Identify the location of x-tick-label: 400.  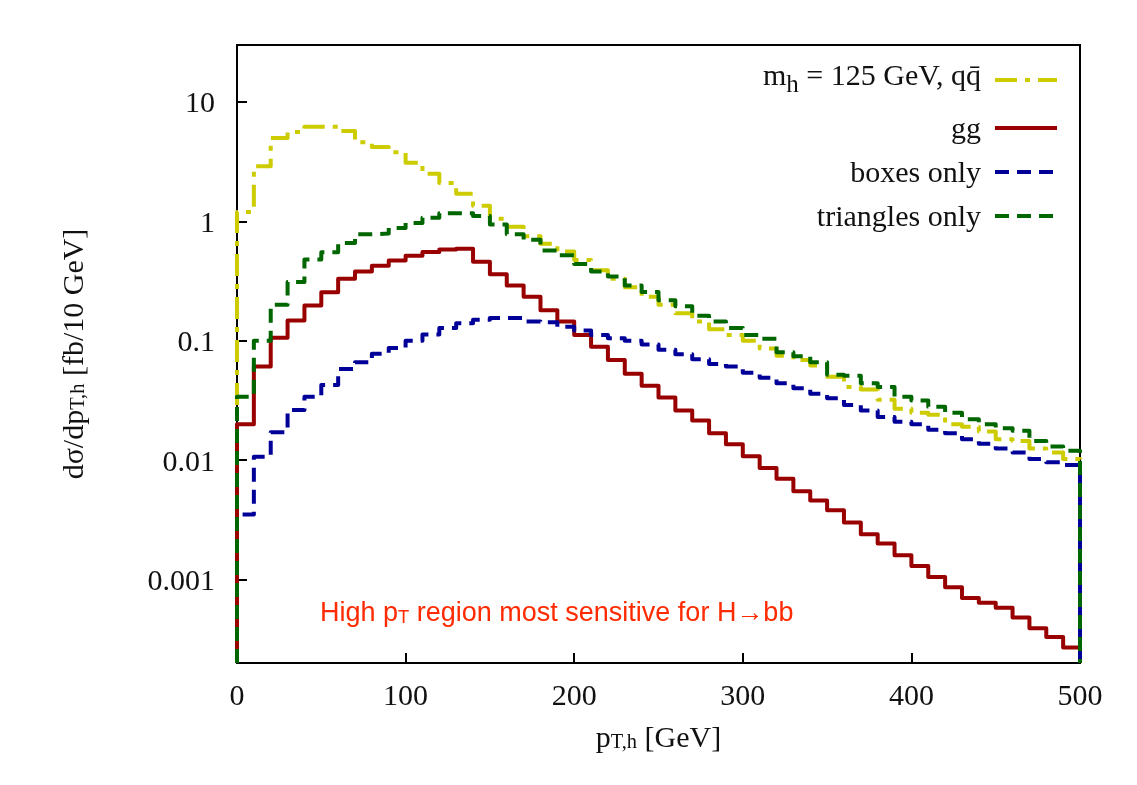
(911, 694).